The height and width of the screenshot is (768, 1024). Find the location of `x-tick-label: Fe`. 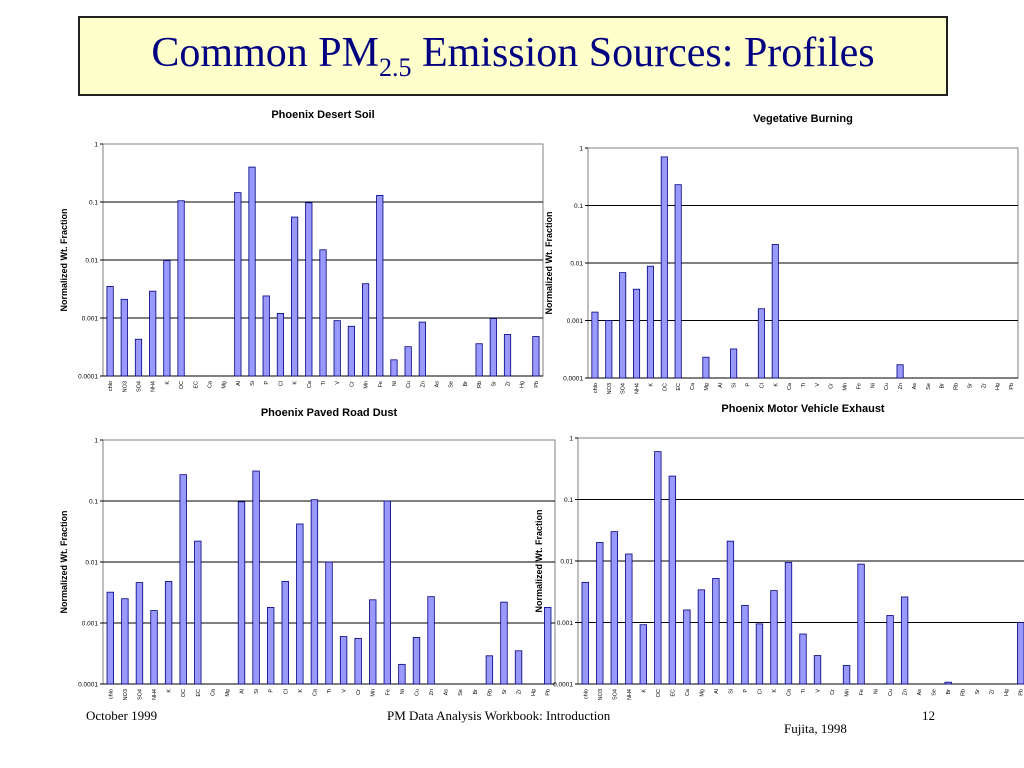

x-tick-label: Fe is located at coordinates (381, 384).